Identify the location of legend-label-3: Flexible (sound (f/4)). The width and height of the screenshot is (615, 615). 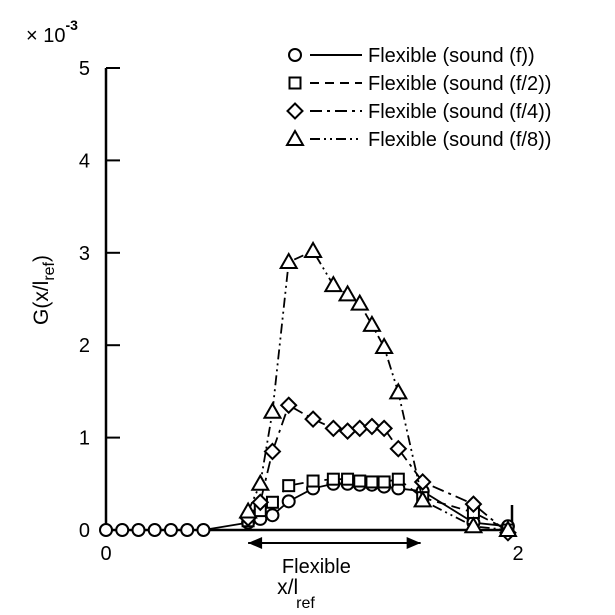
(459, 112).